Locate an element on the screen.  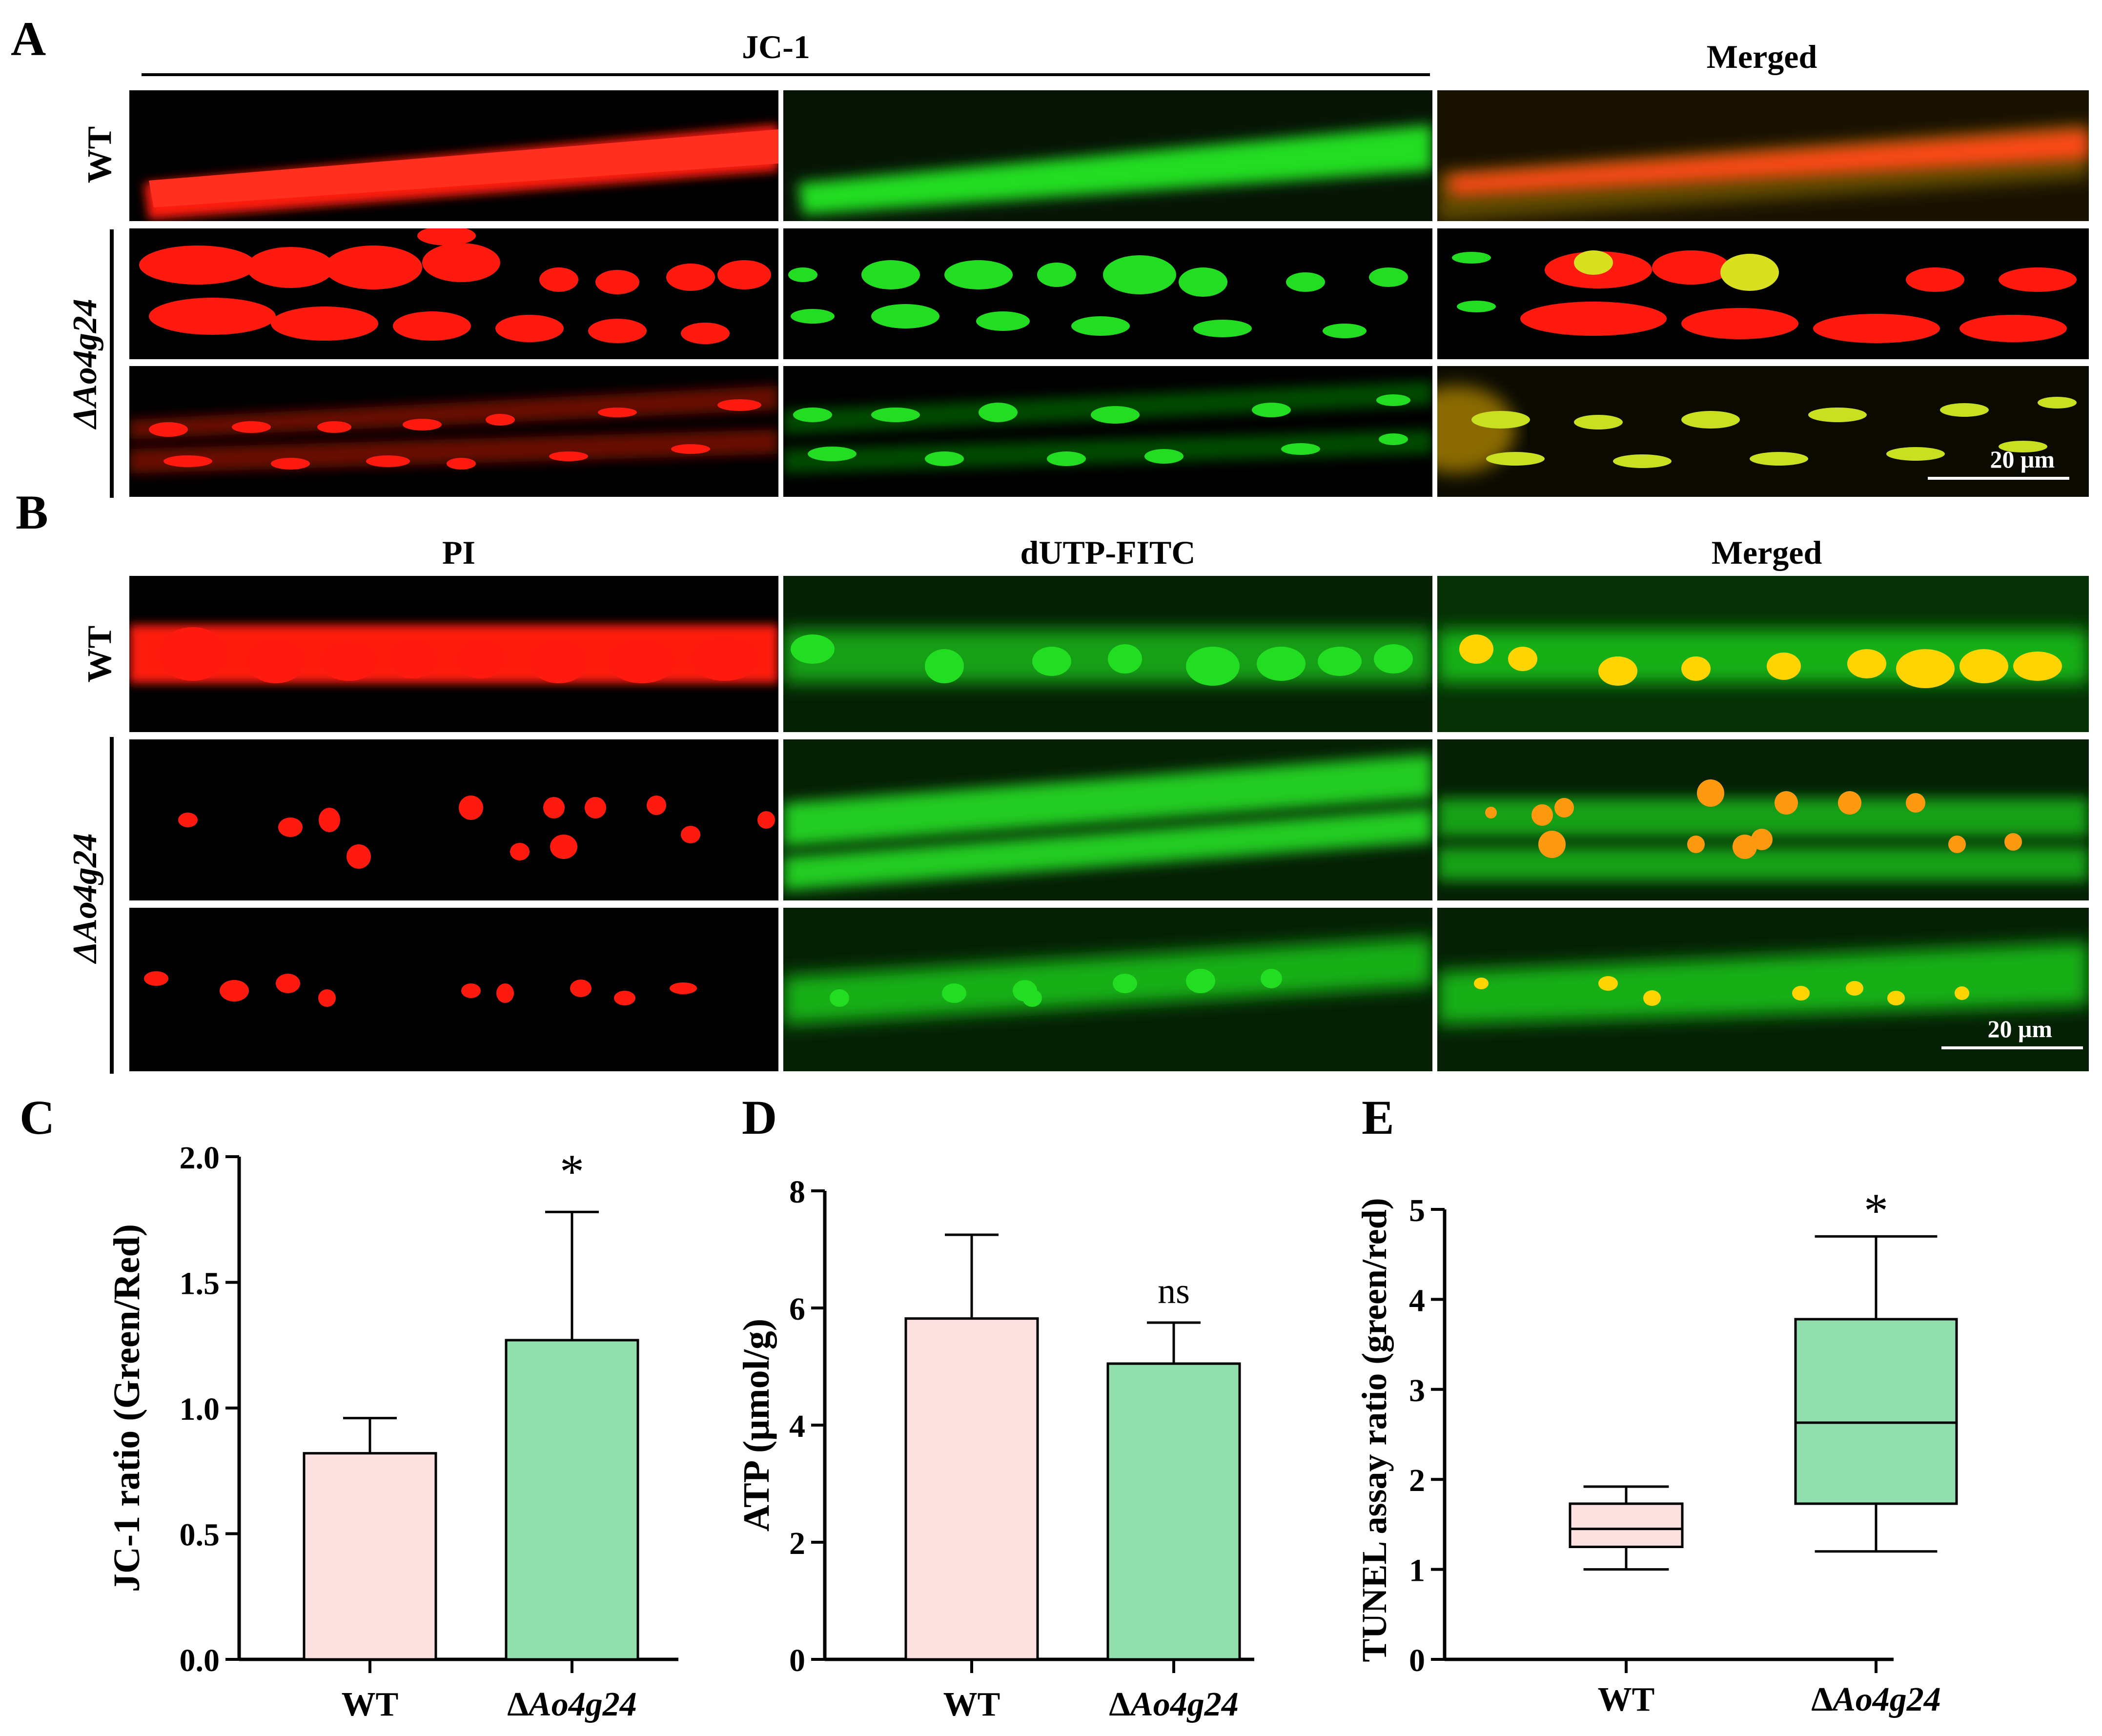
panel-a-mutant-bracket is located at coordinates (112, 363).